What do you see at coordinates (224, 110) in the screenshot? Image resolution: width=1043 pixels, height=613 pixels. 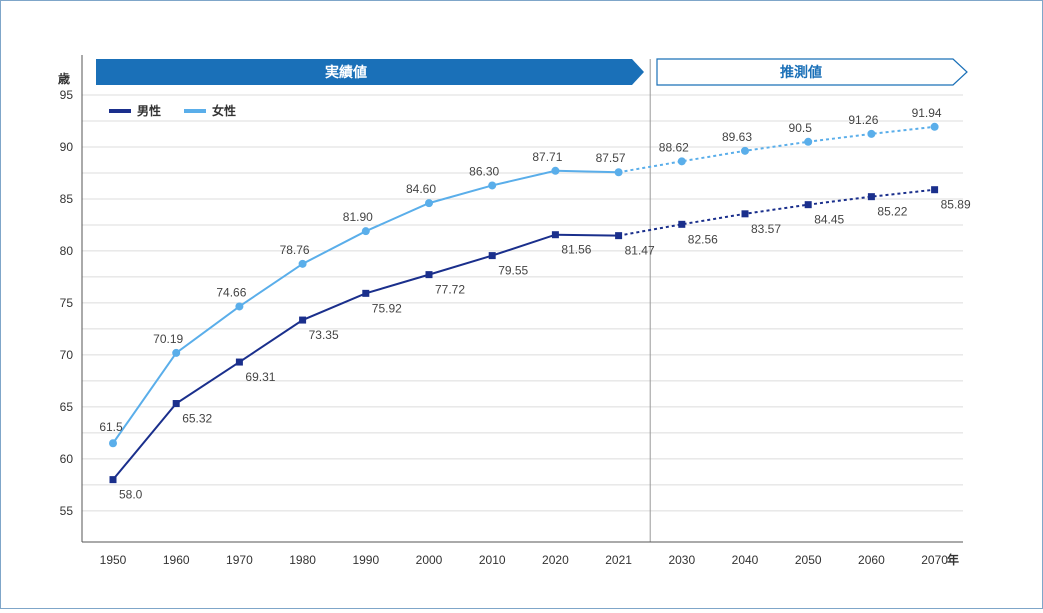 I see `legend-label-female: 女性` at bounding box center [224, 110].